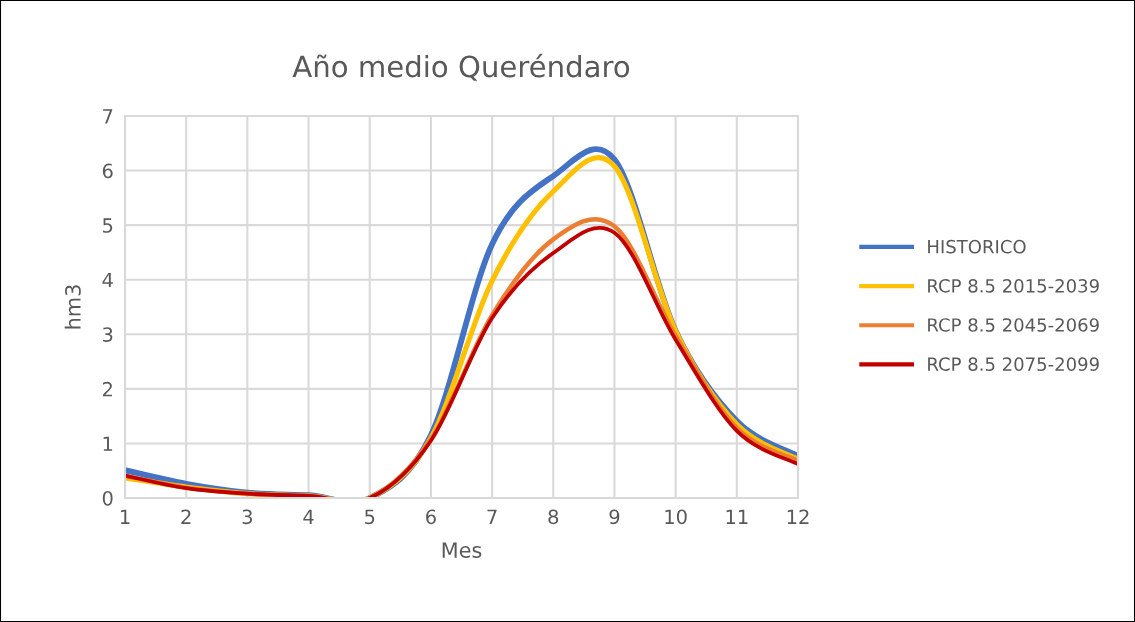 The height and width of the screenshot is (622, 1135). Describe the element at coordinates (1013, 364) in the screenshot. I see `legend-label: RCP 8.5 2075-2099` at that location.